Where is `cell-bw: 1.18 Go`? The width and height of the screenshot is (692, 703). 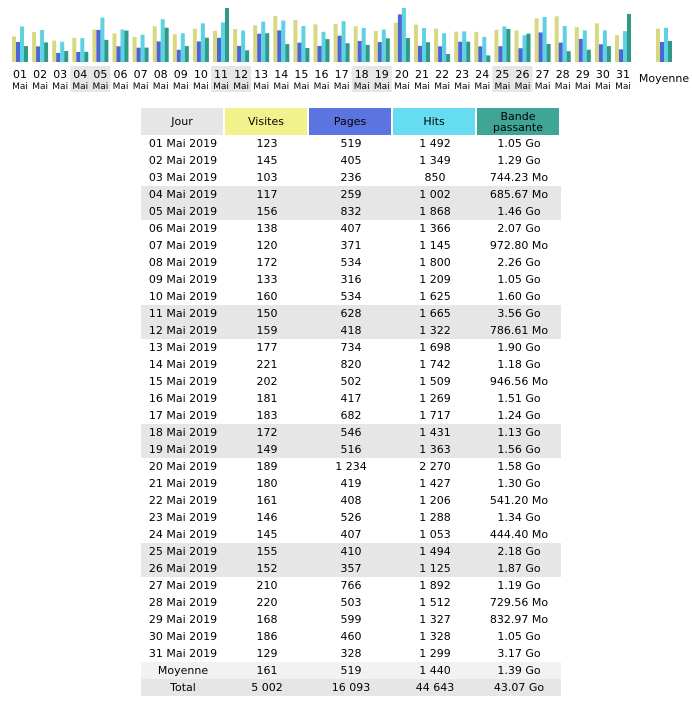
cell-bw: 1.18 Go is located at coordinates (519, 364).